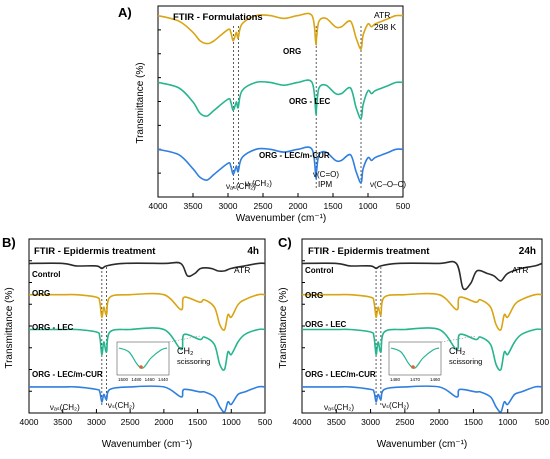 Image resolution: width=550 pixels, height=459 pixels. What do you see at coordinates (9, 242) in the screenshot?
I see `panel-letter: B)` at bounding box center [9, 242].